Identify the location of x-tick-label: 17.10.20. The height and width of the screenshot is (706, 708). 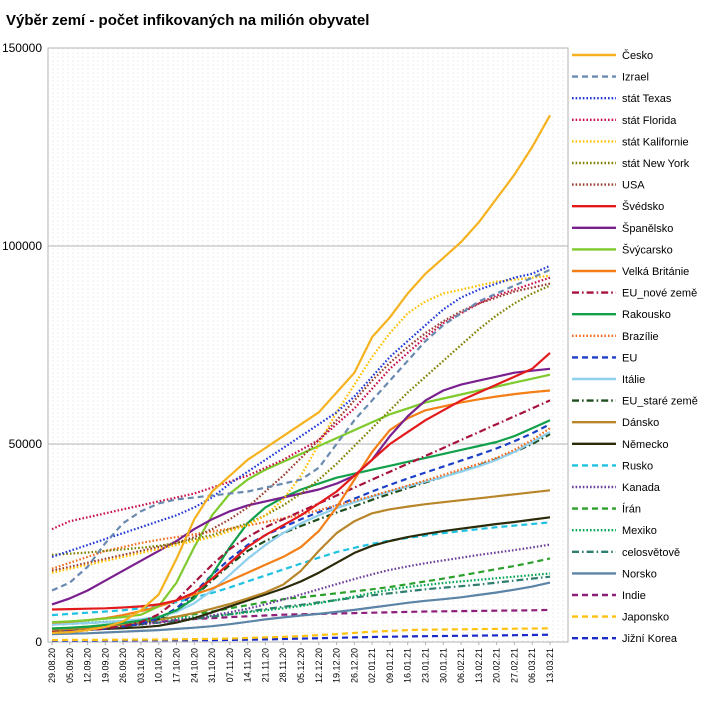
(177, 665).